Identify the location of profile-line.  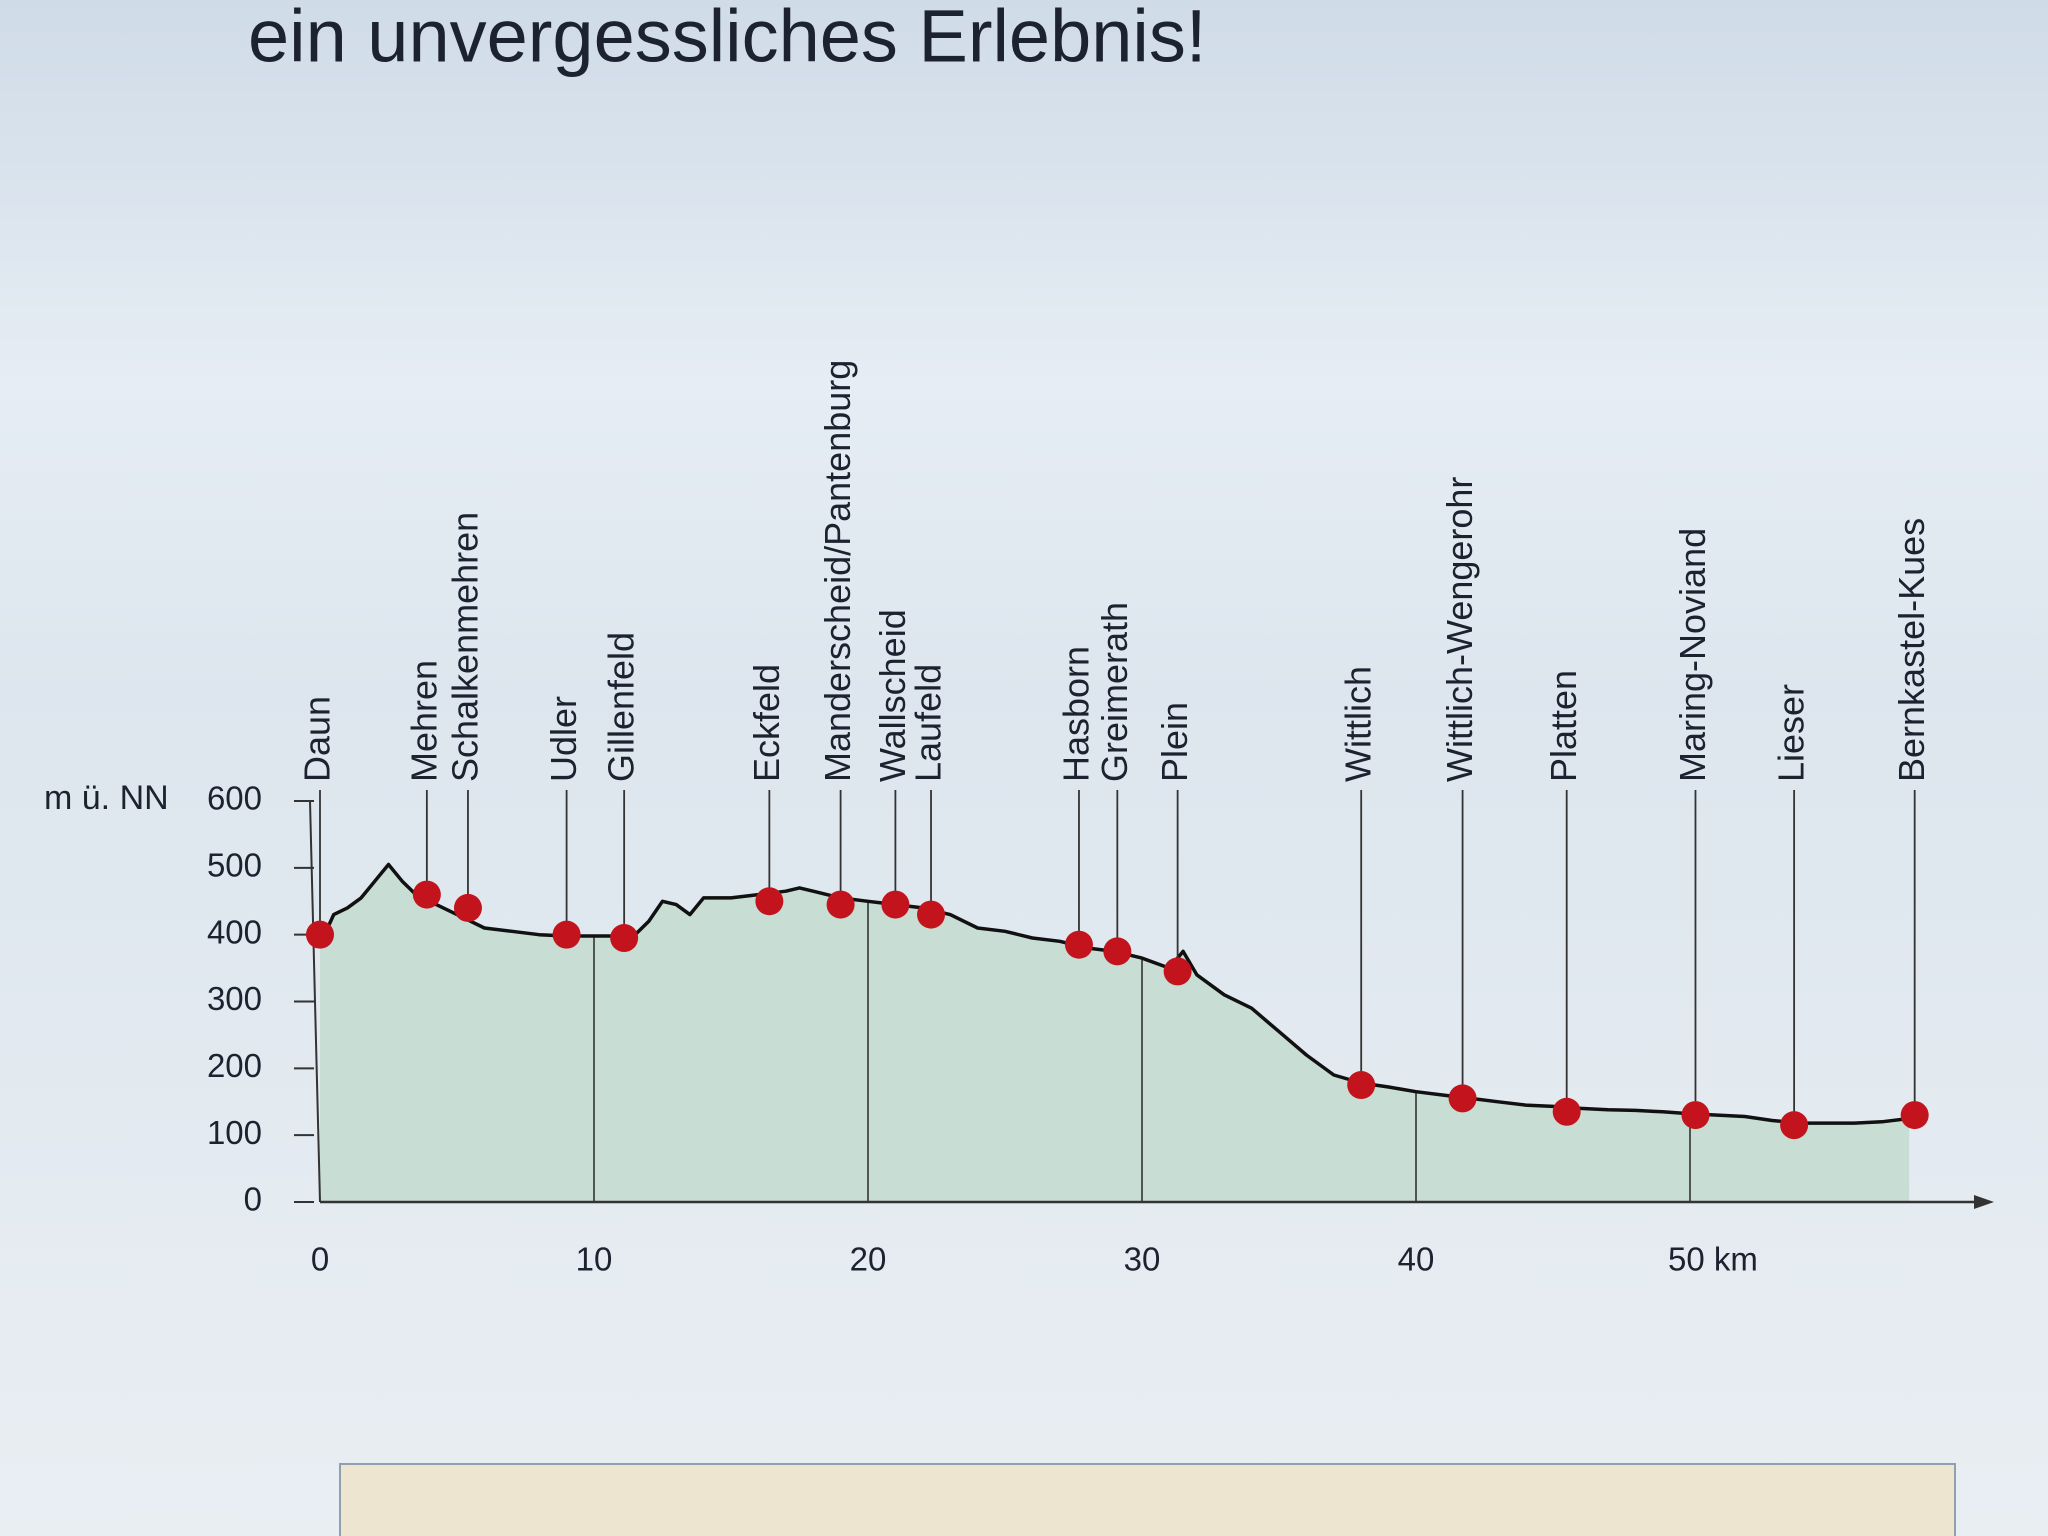
(1114, 993).